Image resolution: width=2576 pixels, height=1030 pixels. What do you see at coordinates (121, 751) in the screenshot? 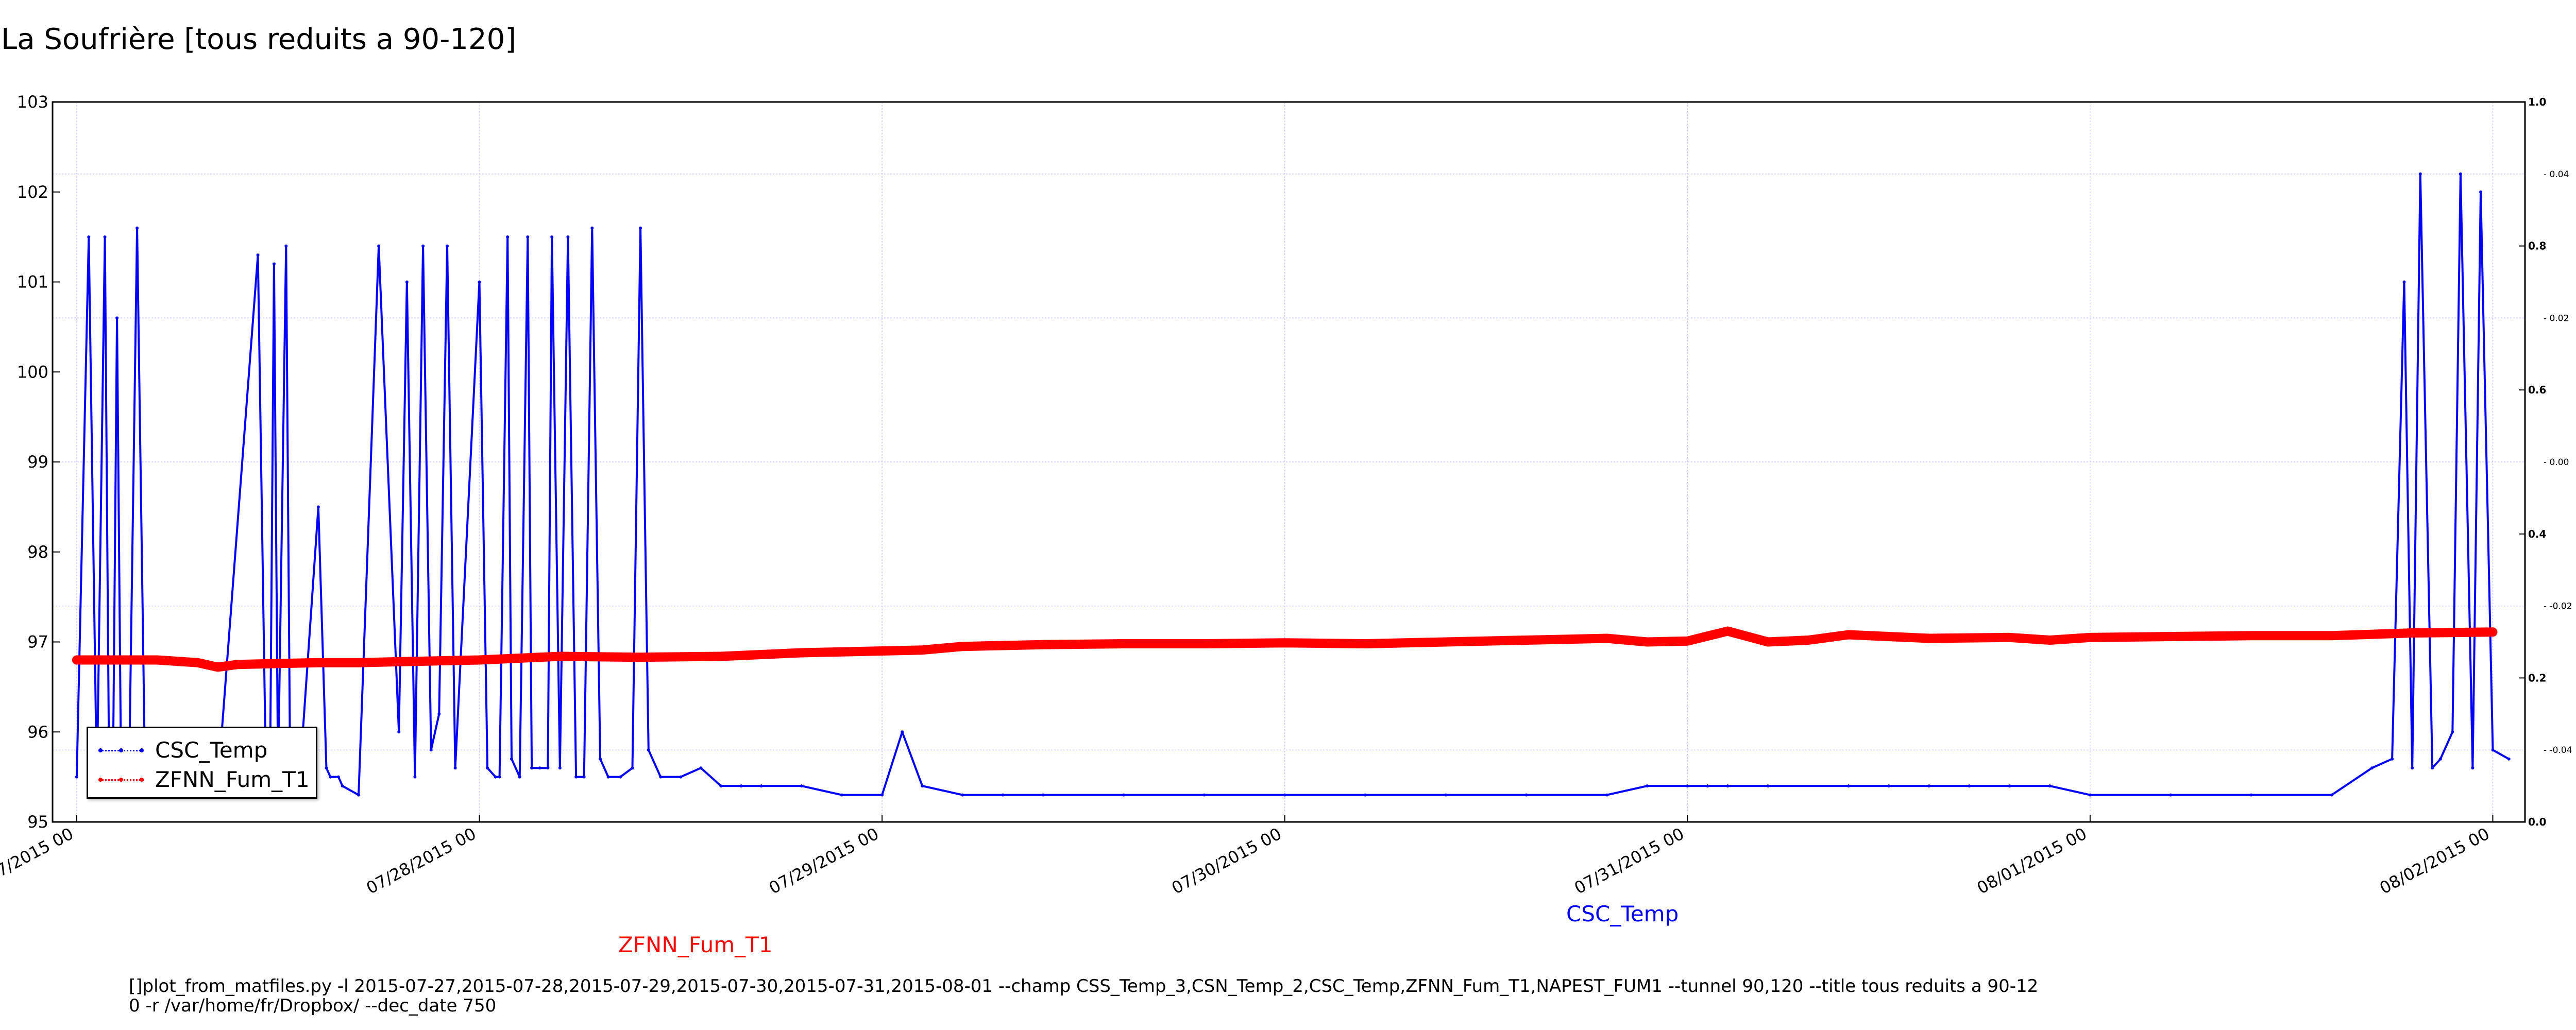
I see `legend-marker-csc-temp` at bounding box center [121, 751].